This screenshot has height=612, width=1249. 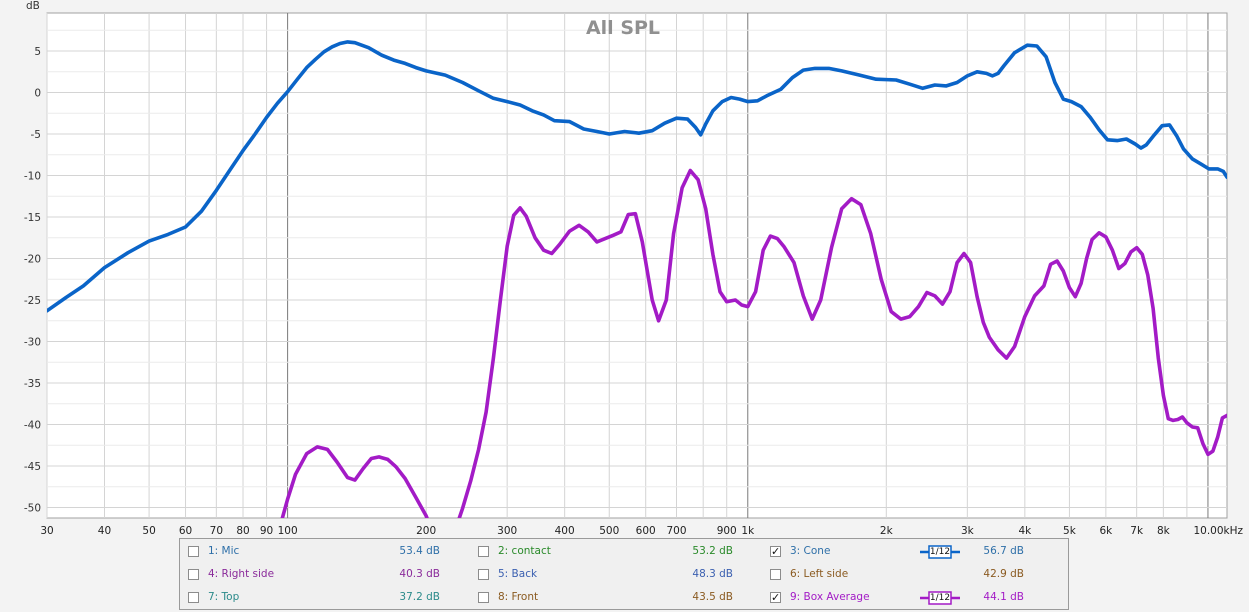 I want to click on y-tick-labels: 5 0 -5 -10 -15 -20 -25 -30 -35 -40 -45 -50, so click(x=32, y=280).